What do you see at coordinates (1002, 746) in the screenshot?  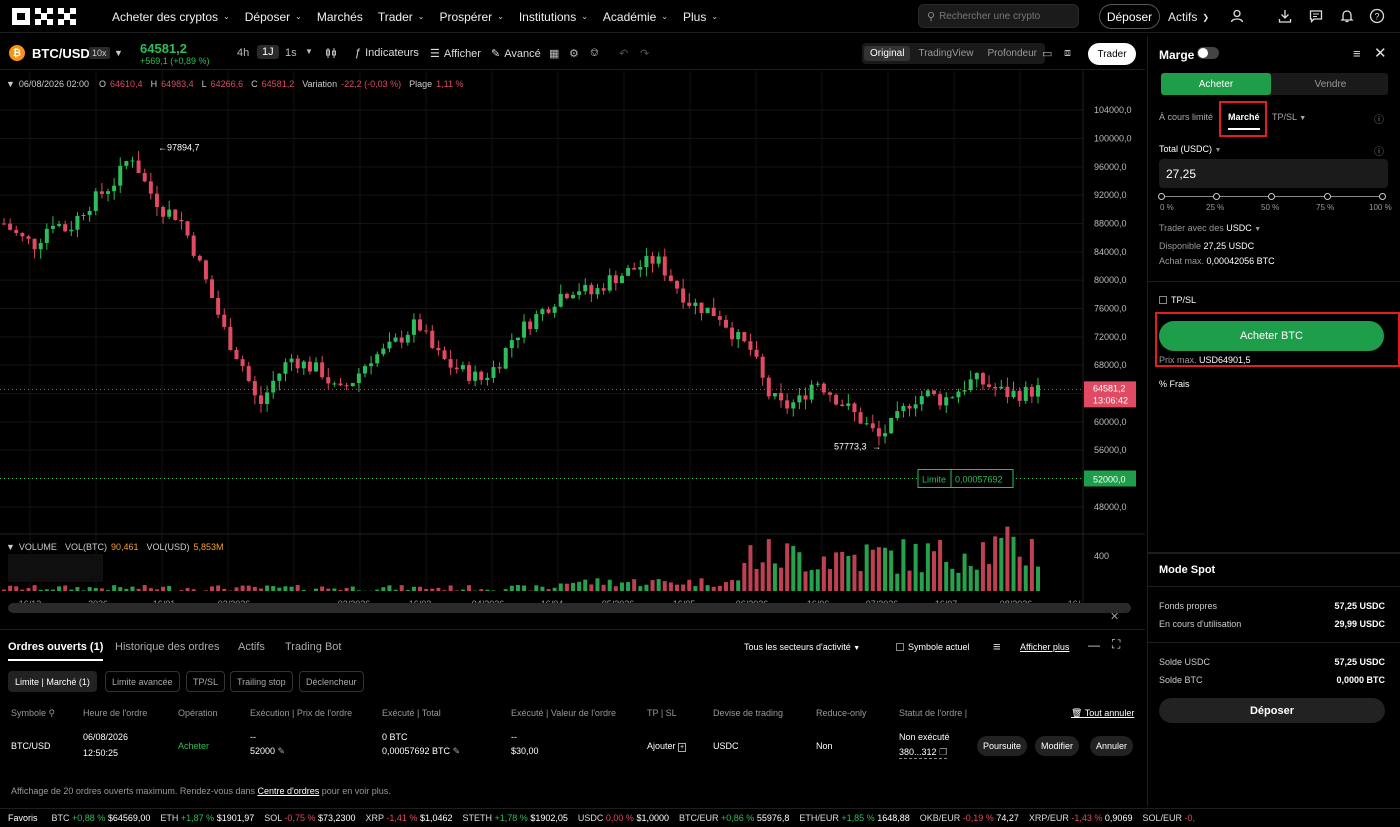 I see `trail-button: Poursuite` at bounding box center [1002, 746].